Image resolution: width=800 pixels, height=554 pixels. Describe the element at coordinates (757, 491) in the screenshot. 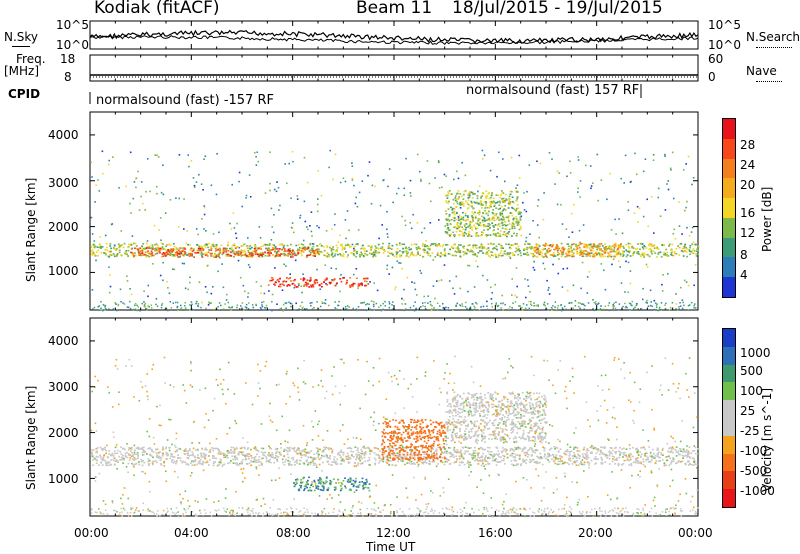

I see `velocity-cbar-tick-m1000: -1000` at that location.